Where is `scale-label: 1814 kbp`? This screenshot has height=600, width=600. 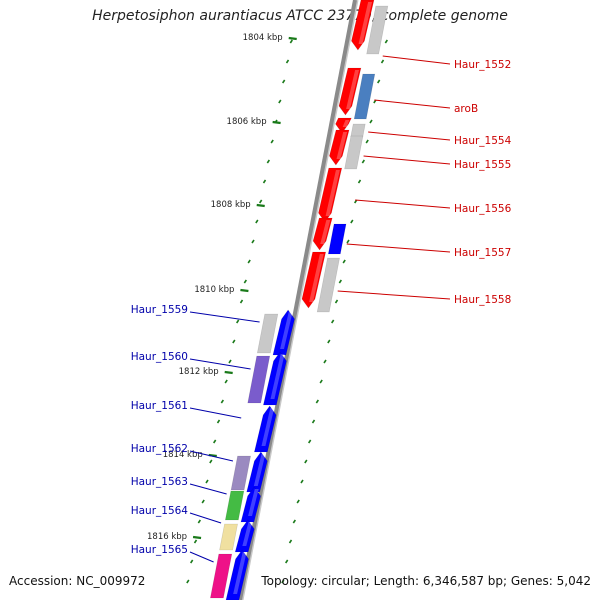
scale-label: 1814 kbp is located at coordinates (183, 455).